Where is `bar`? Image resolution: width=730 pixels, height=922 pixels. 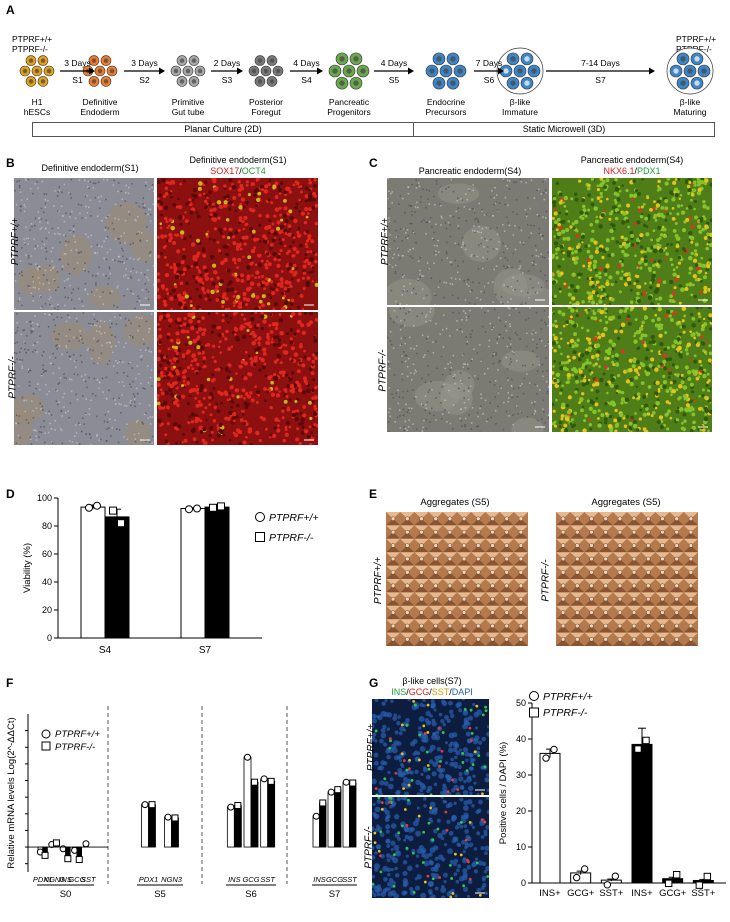
bar is located at coordinates (217, 572).